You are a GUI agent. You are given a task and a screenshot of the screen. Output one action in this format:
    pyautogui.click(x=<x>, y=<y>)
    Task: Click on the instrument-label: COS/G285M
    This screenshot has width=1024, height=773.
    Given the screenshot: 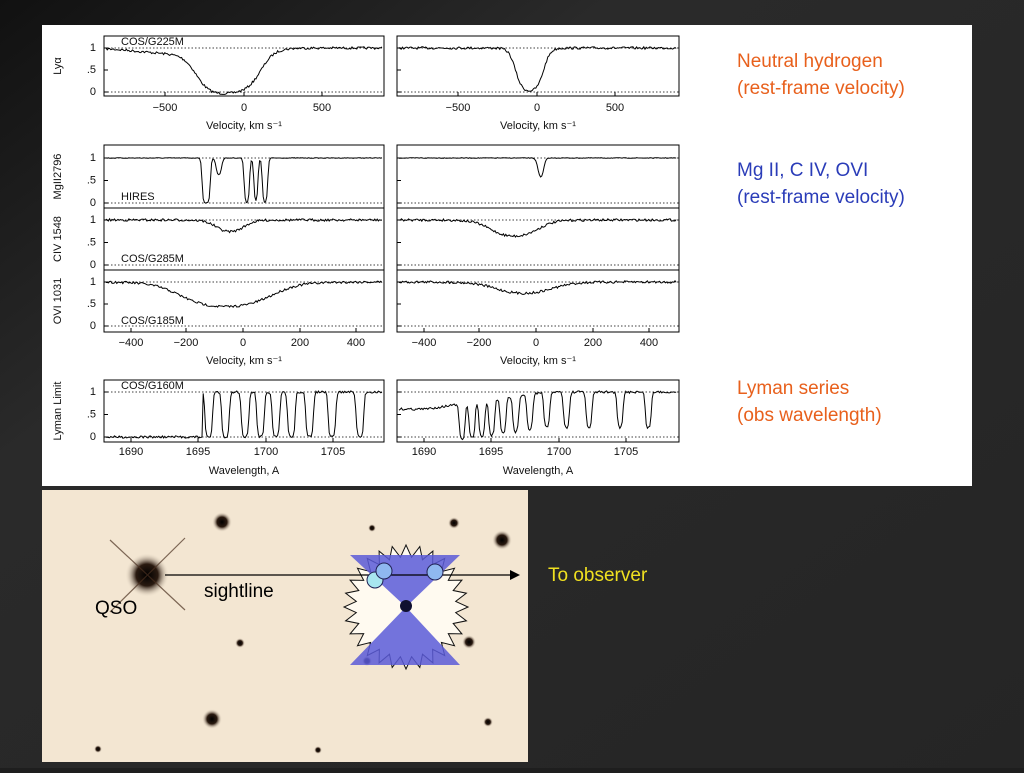 What is the action you would take?
    pyautogui.click(x=152, y=259)
    